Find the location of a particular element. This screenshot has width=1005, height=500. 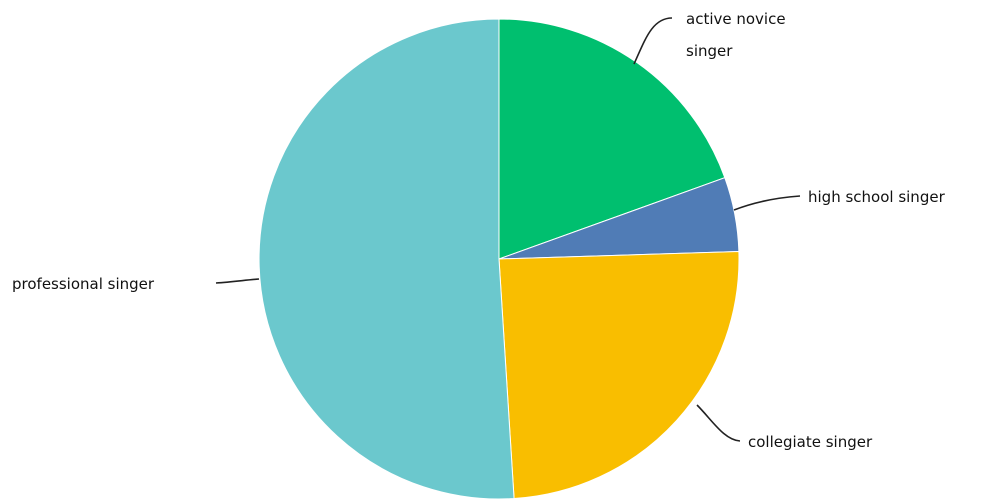

slice-label-active-novice-singer: active novice singer is located at coordinates (736, 35).